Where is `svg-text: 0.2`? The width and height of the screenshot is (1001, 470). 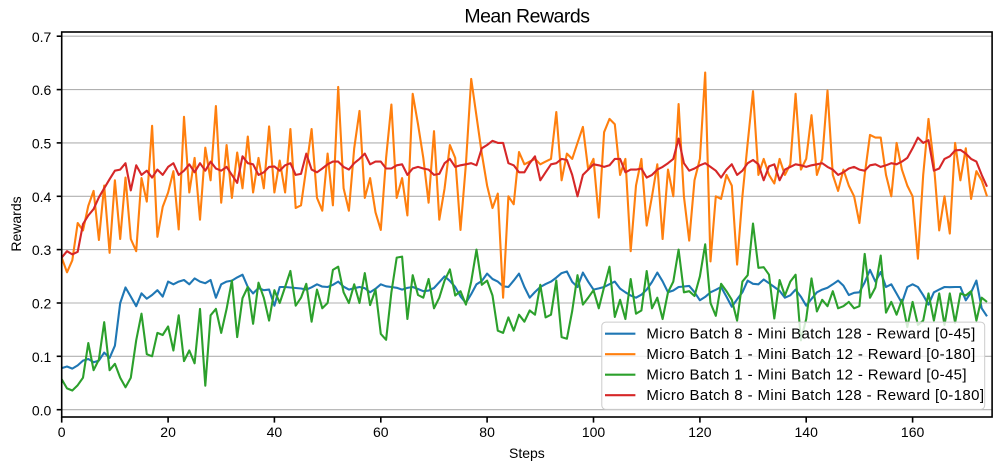
svg-text: 0.2 is located at coordinates (42, 304).